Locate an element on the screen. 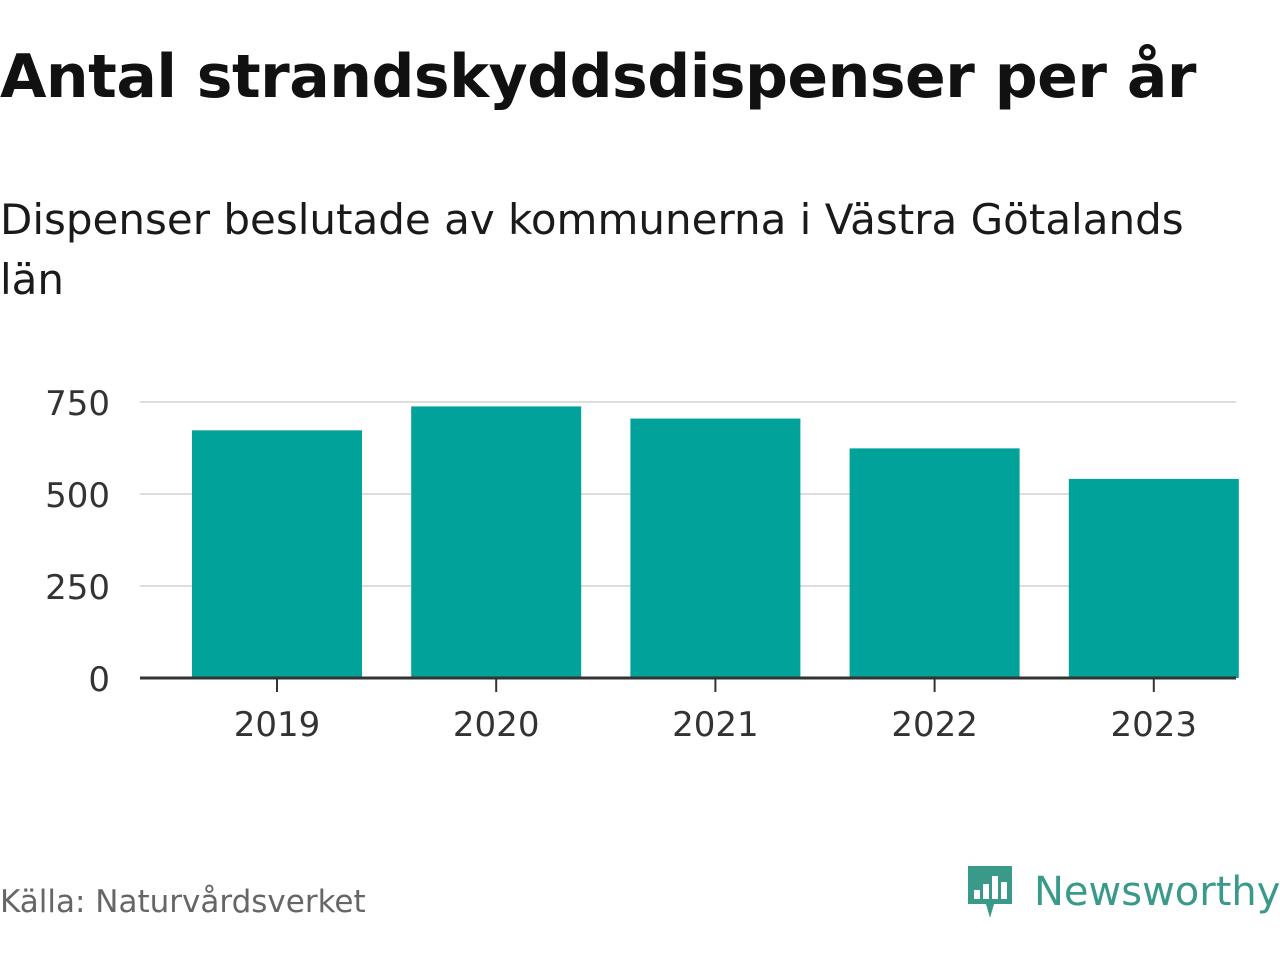 Image resolution: width=1280 pixels, height=960 pixels. y-tick-label: 0 is located at coordinates (99, 680).